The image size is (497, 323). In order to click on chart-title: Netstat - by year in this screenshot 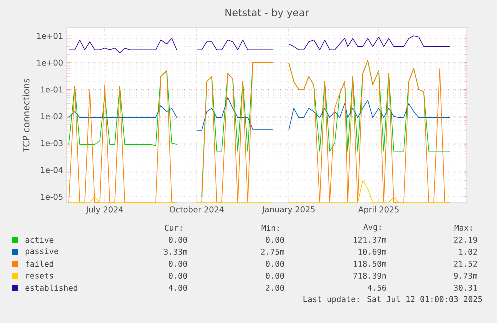, I will do `click(268, 13)`.